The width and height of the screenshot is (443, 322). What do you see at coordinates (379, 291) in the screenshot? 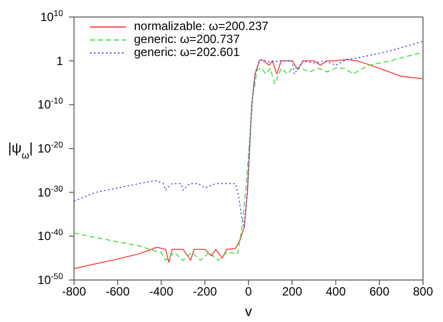
I see `x-tick-label: 600` at bounding box center [379, 291].